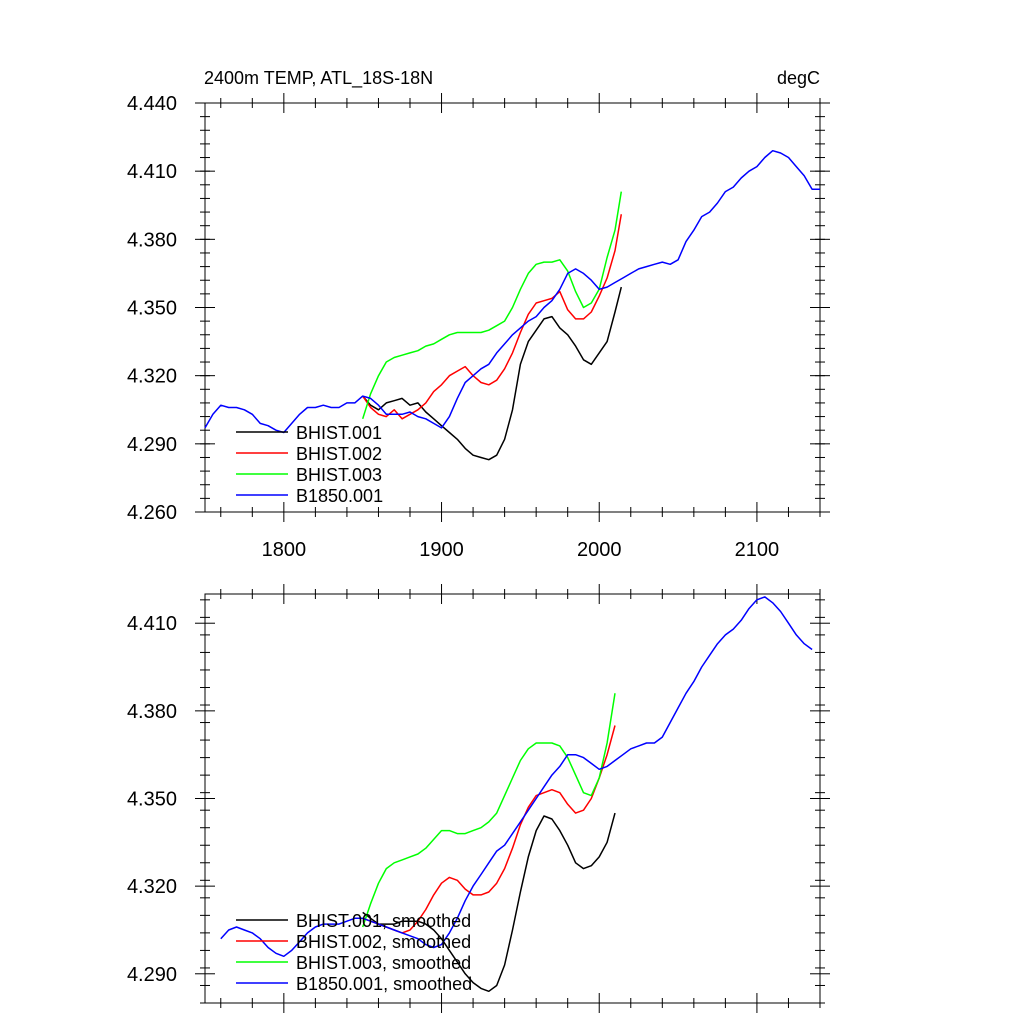  What do you see at coordinates (339, 433) in the screenshot?
I see `legend-label: BHIST.001` at bounding box center [339, 433].